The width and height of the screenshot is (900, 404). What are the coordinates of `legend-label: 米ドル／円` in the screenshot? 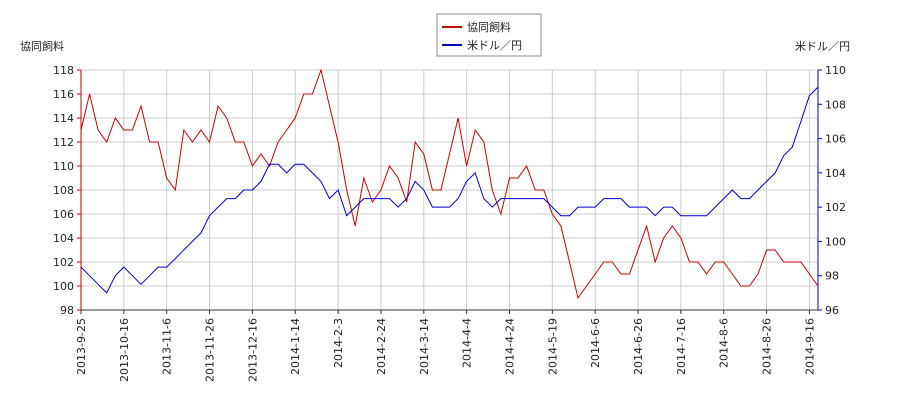 It's located at (494, 45).